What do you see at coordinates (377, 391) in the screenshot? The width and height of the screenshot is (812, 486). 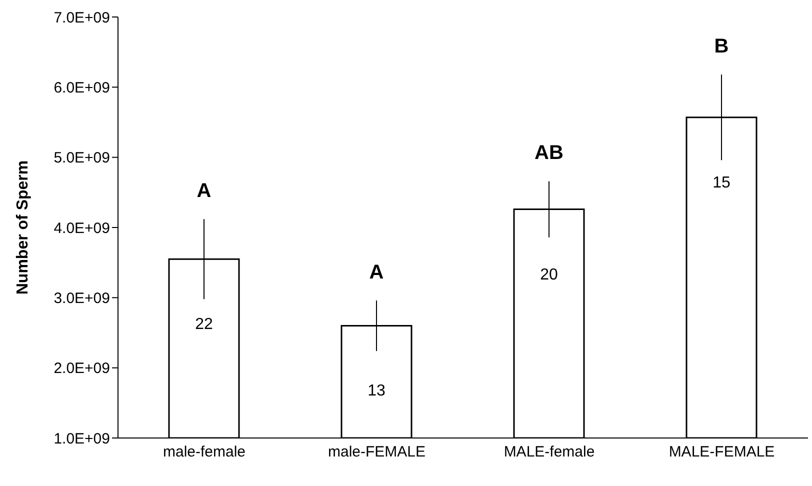 I see `annotation: 13` at bounding box center [377, 391].